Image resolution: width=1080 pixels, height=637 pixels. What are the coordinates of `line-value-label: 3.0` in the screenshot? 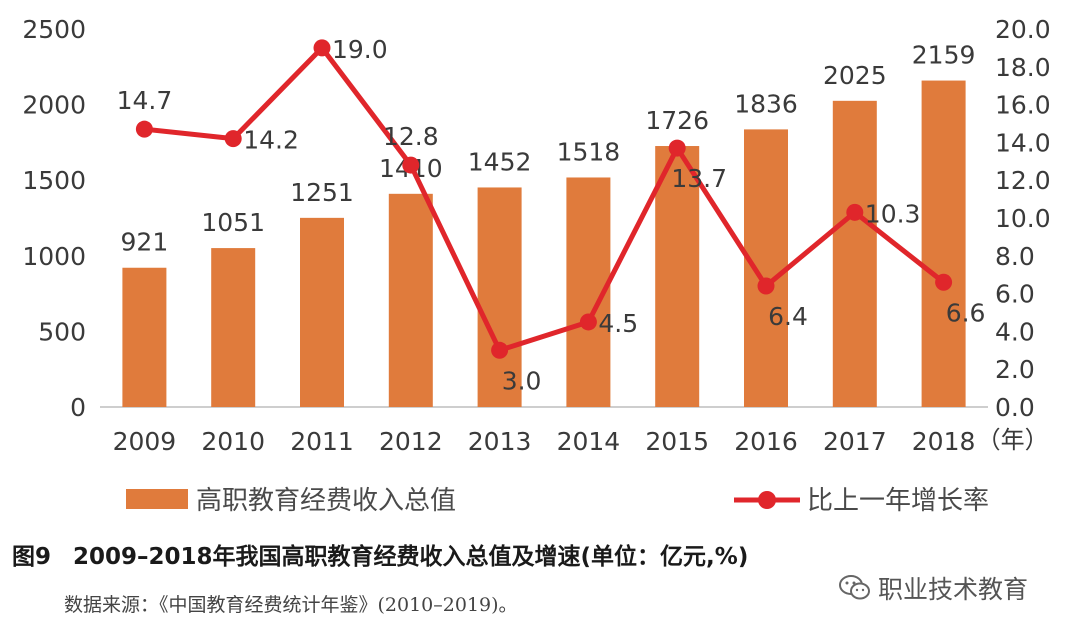 It's located at (522, 380).